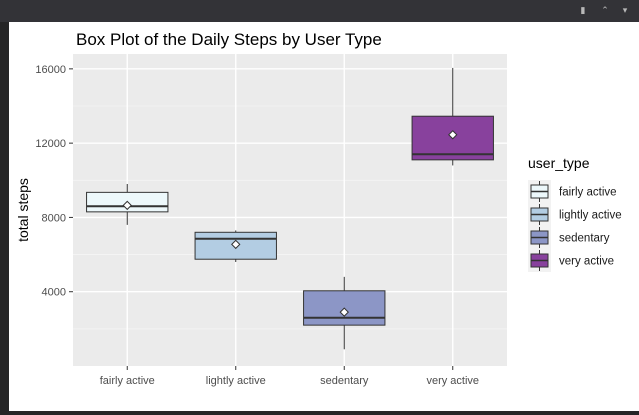 This screenshot has width=639, height=415. Describe the element at coordinates (229, 39) in the screenshot. I see `chart-title: Box Plot of the Daily Steps by User Type` at that location.